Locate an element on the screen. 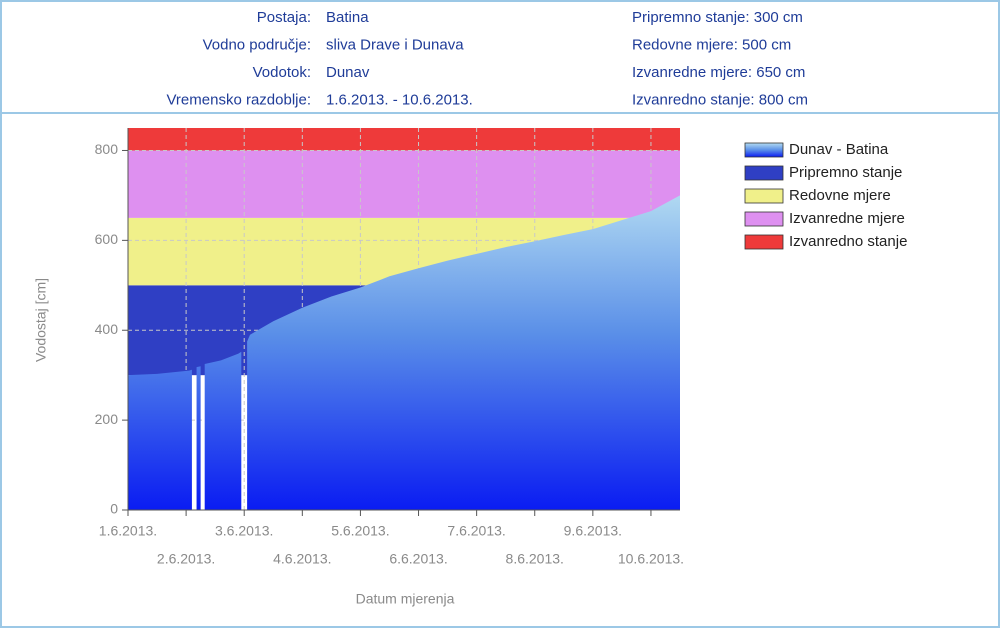  y-tick-label: 400 is located at coordinates (107, 329).